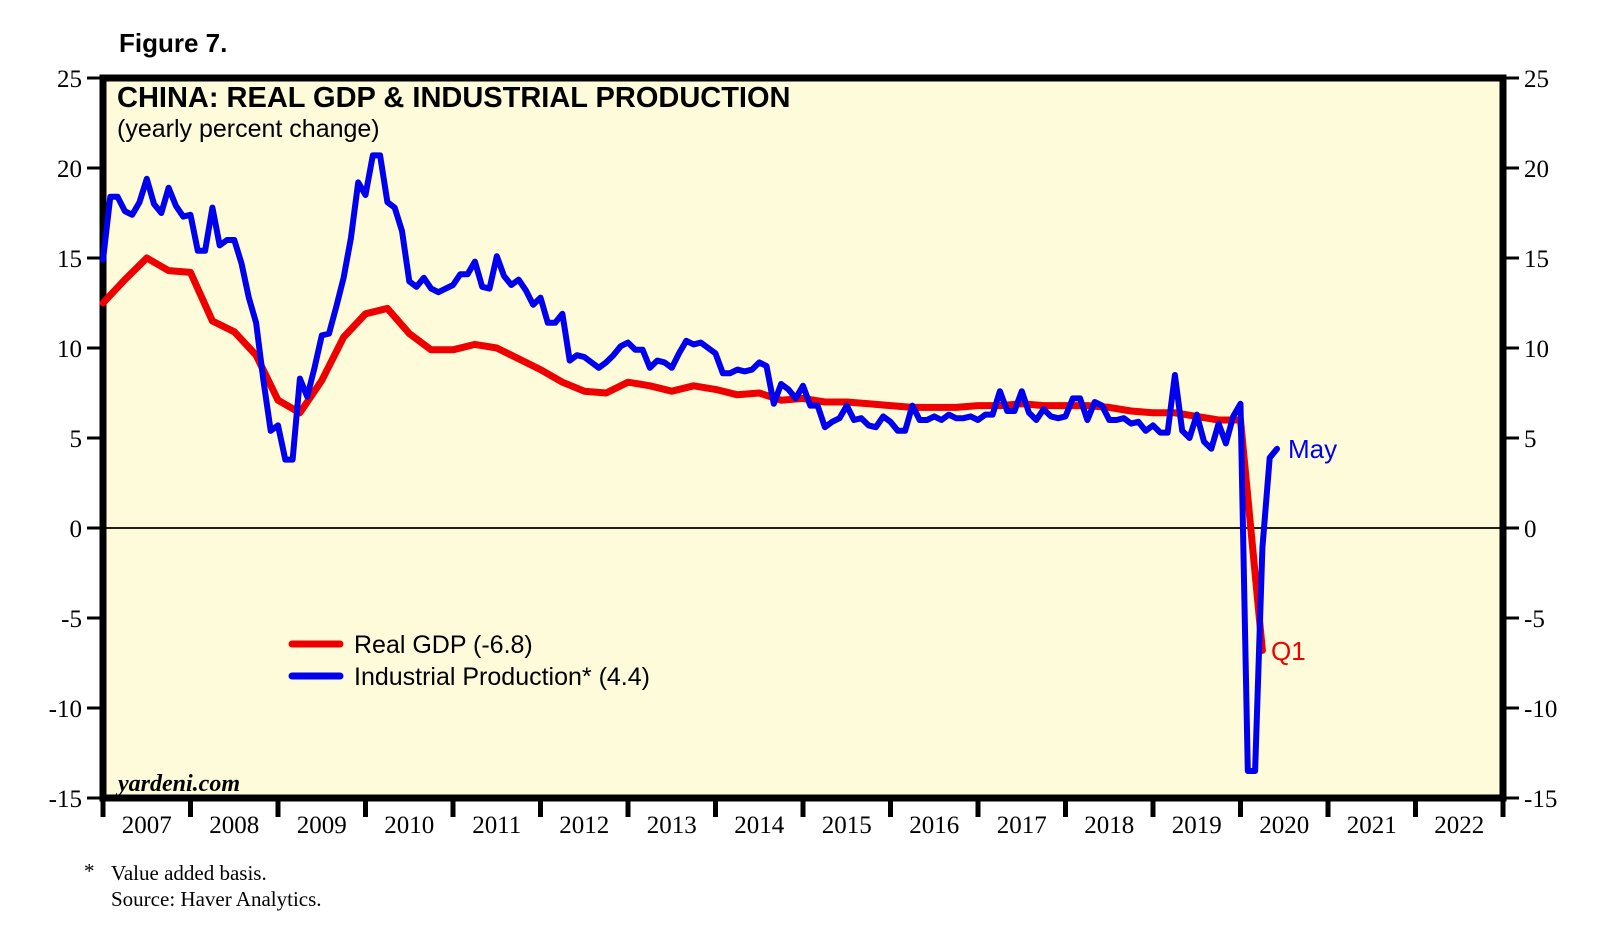  What do you see at coordinates (1022, 825) in the screenshot?
I see `x-year-label: 2017` at bounding box center [1022, 825].